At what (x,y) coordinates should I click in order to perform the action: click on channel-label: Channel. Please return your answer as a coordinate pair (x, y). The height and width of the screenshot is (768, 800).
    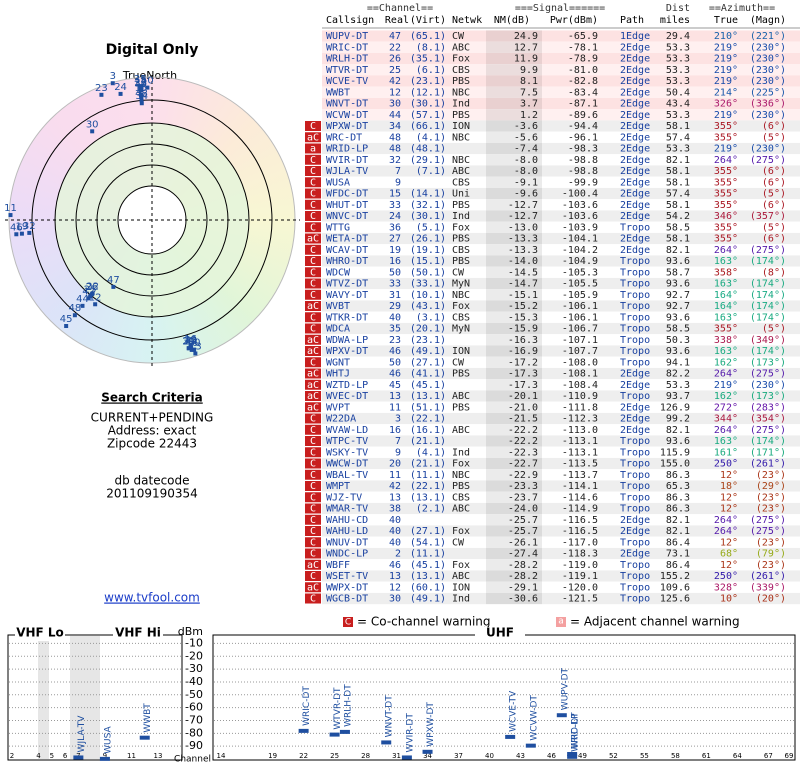
    Looking at the image, I should click on (192, 760).